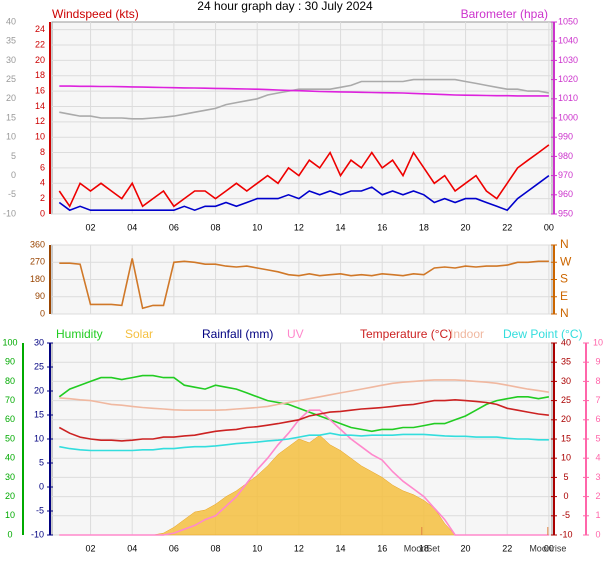 The image size is (608, 561). I want to click on y3-tick-label: 30, so click(39, 342).